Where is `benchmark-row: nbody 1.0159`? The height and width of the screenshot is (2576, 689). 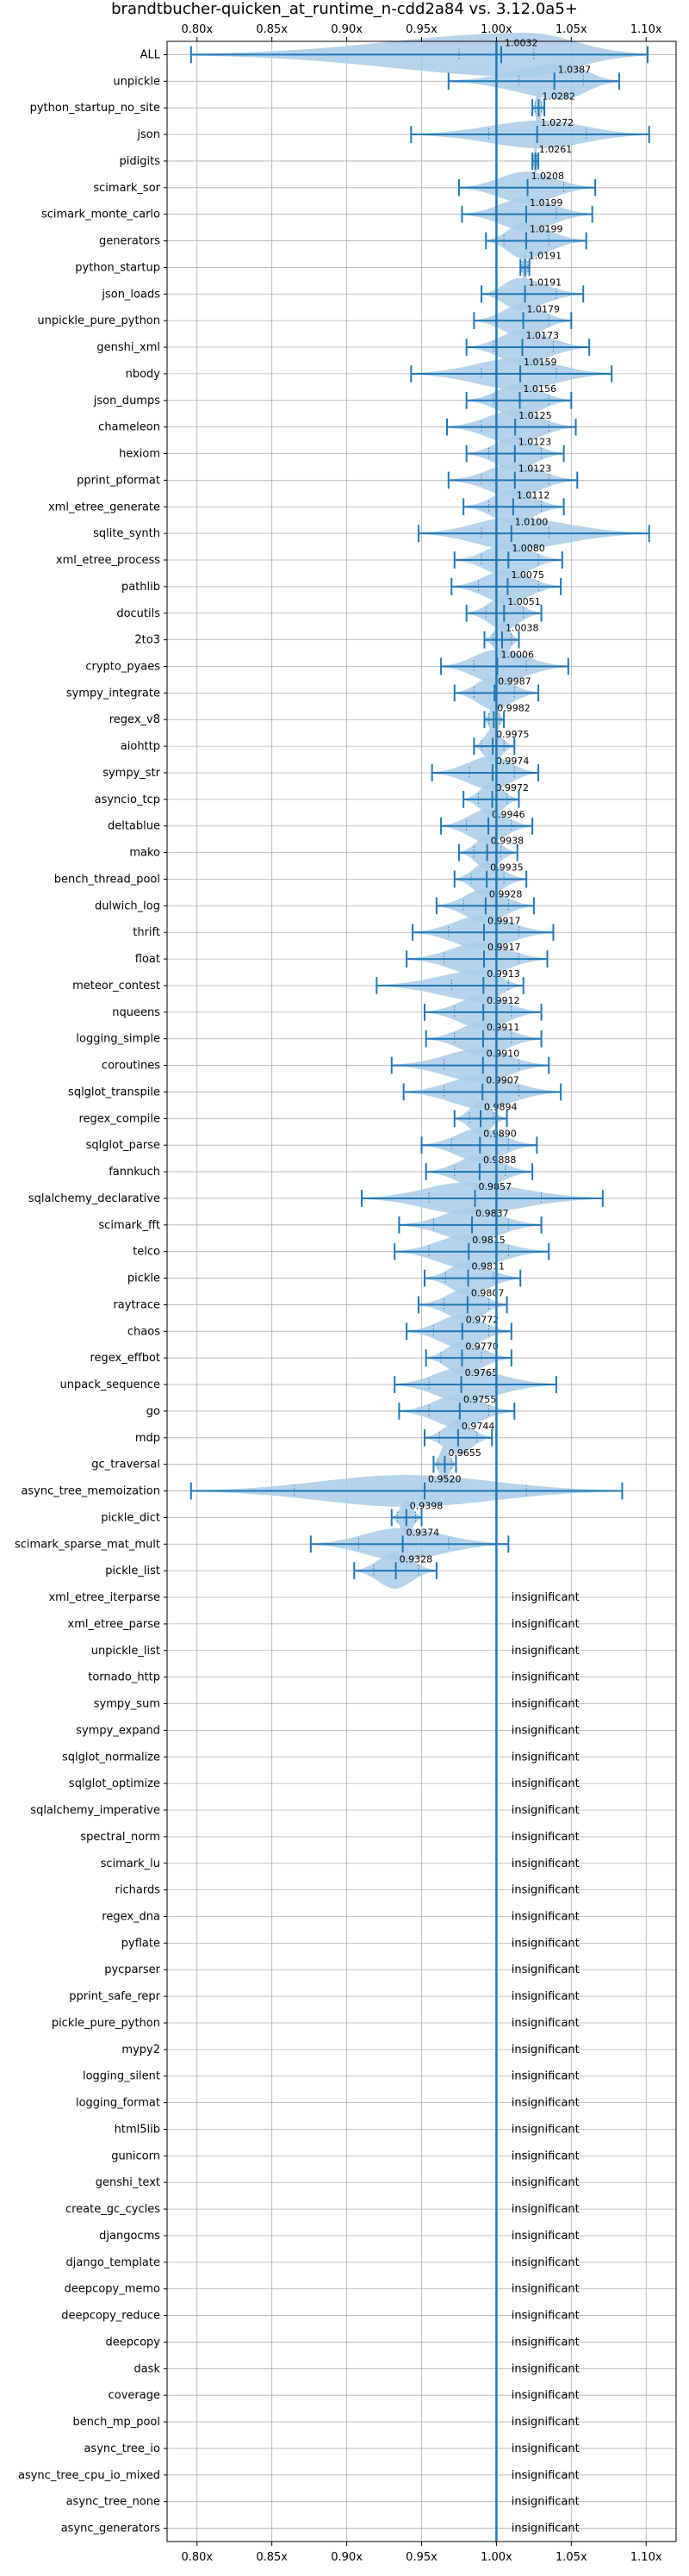 benchmark-row: nbody 1.0159 is located at coordinates (369, 373).